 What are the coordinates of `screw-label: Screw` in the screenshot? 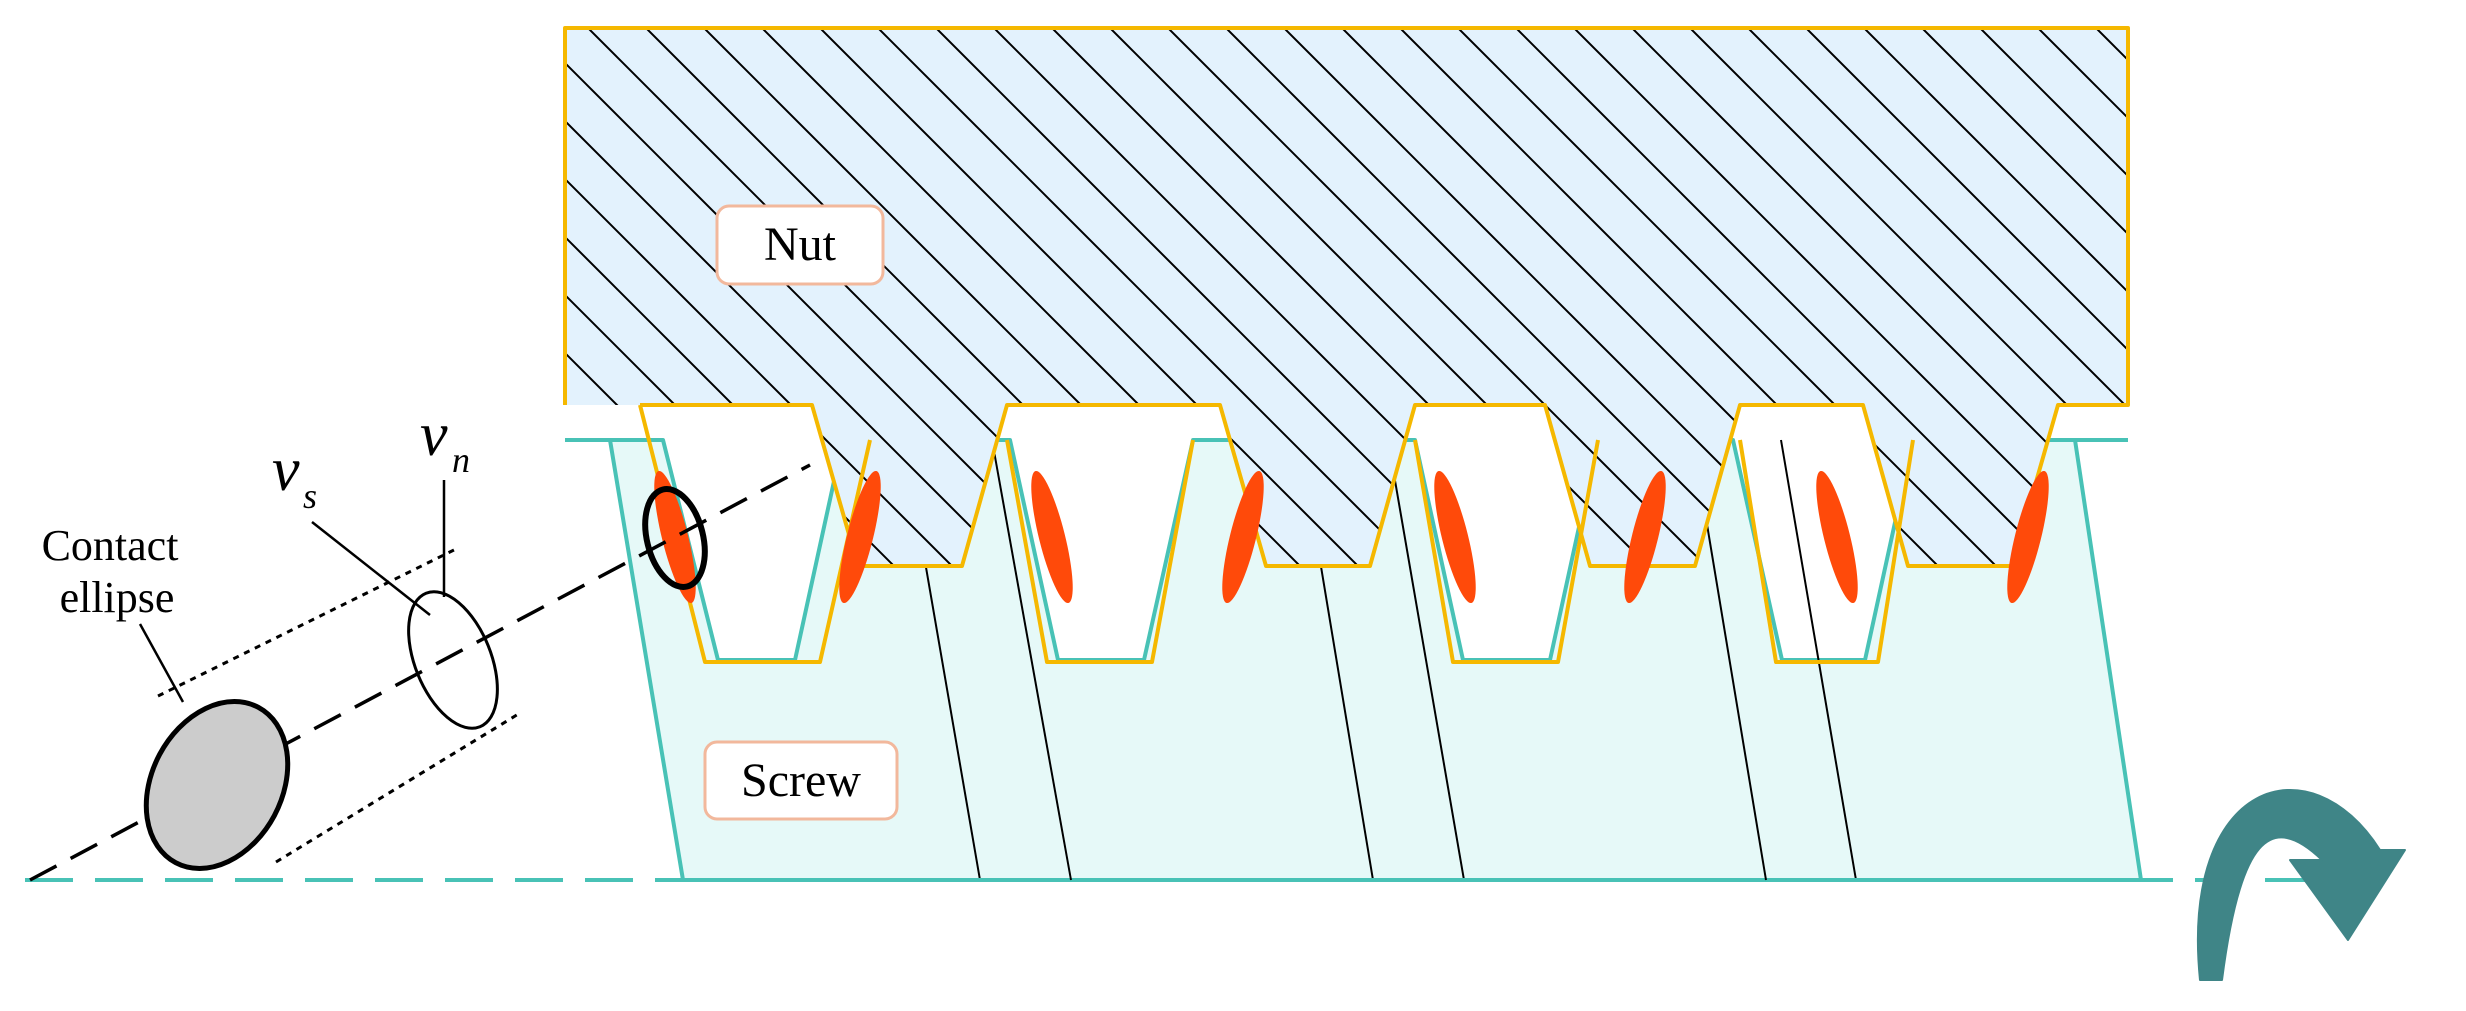 It's located at (801, 780).